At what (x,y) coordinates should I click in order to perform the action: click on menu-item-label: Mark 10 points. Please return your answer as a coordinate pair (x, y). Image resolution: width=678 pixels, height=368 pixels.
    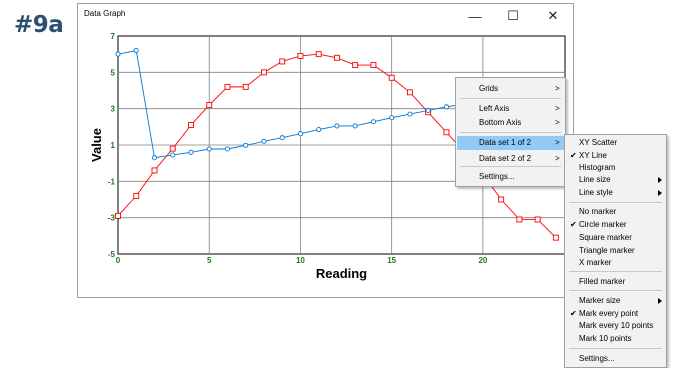
    Looking at the image, I should click on (605, 338).